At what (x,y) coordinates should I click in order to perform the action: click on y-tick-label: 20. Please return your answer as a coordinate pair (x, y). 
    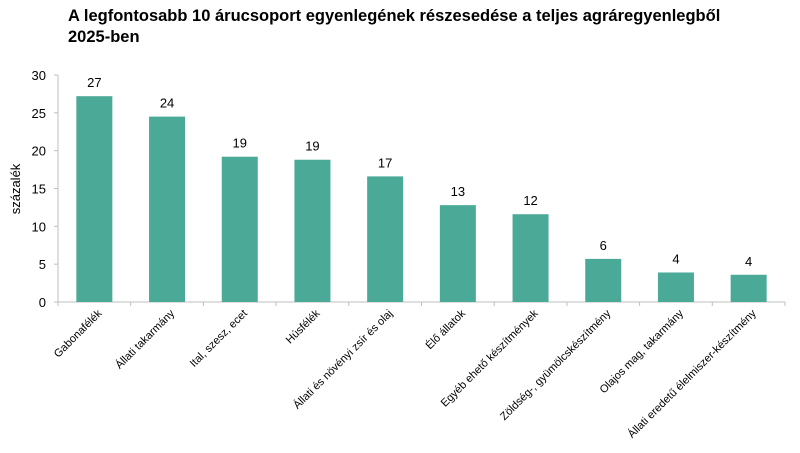
    Looking at the image, I should click on (39, 151).